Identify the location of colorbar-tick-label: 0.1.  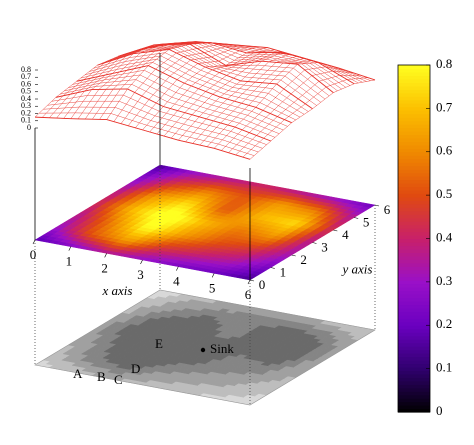
(444, 367).